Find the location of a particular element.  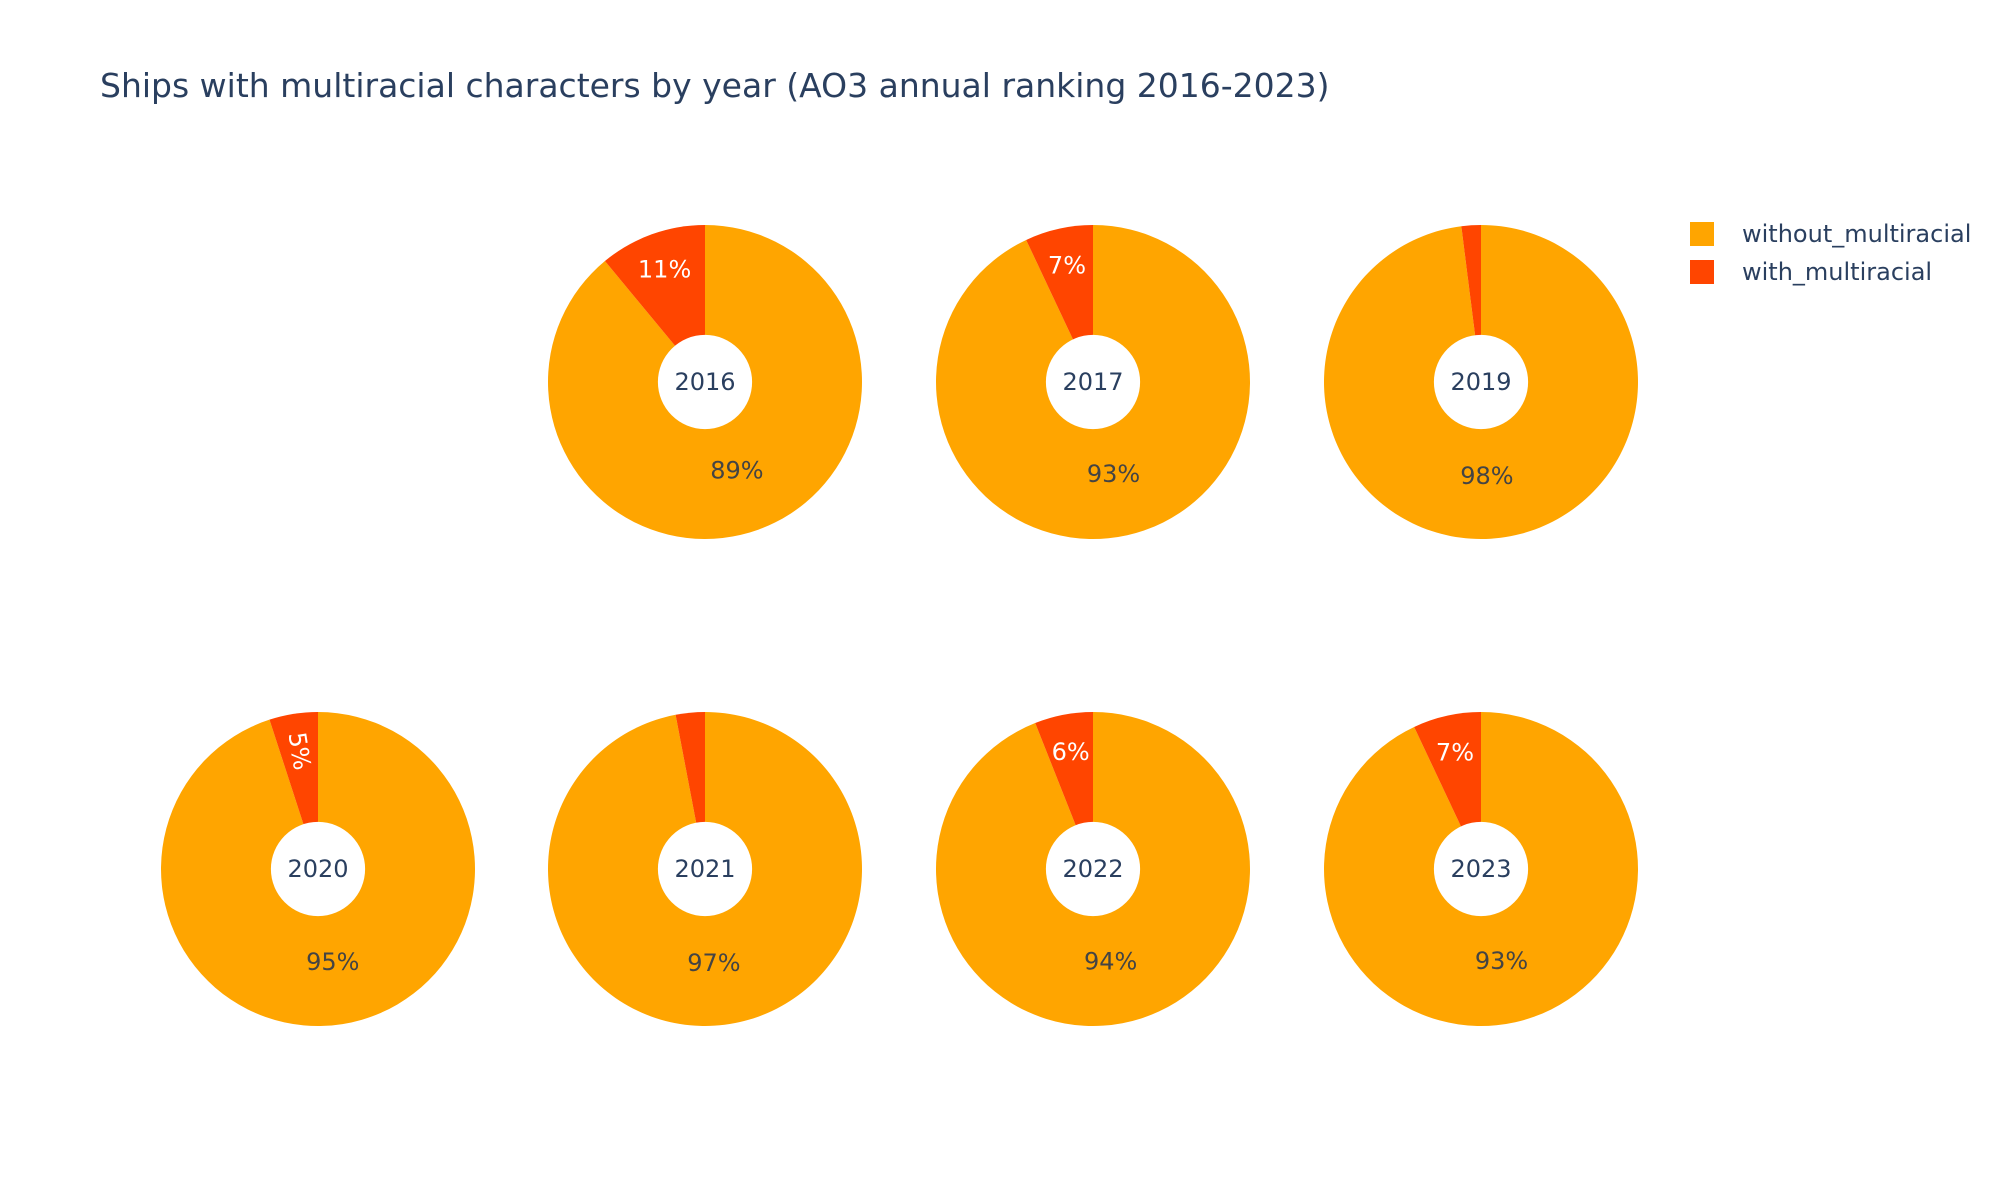

pie-hole-2021 is located at coordinates (705, 869).